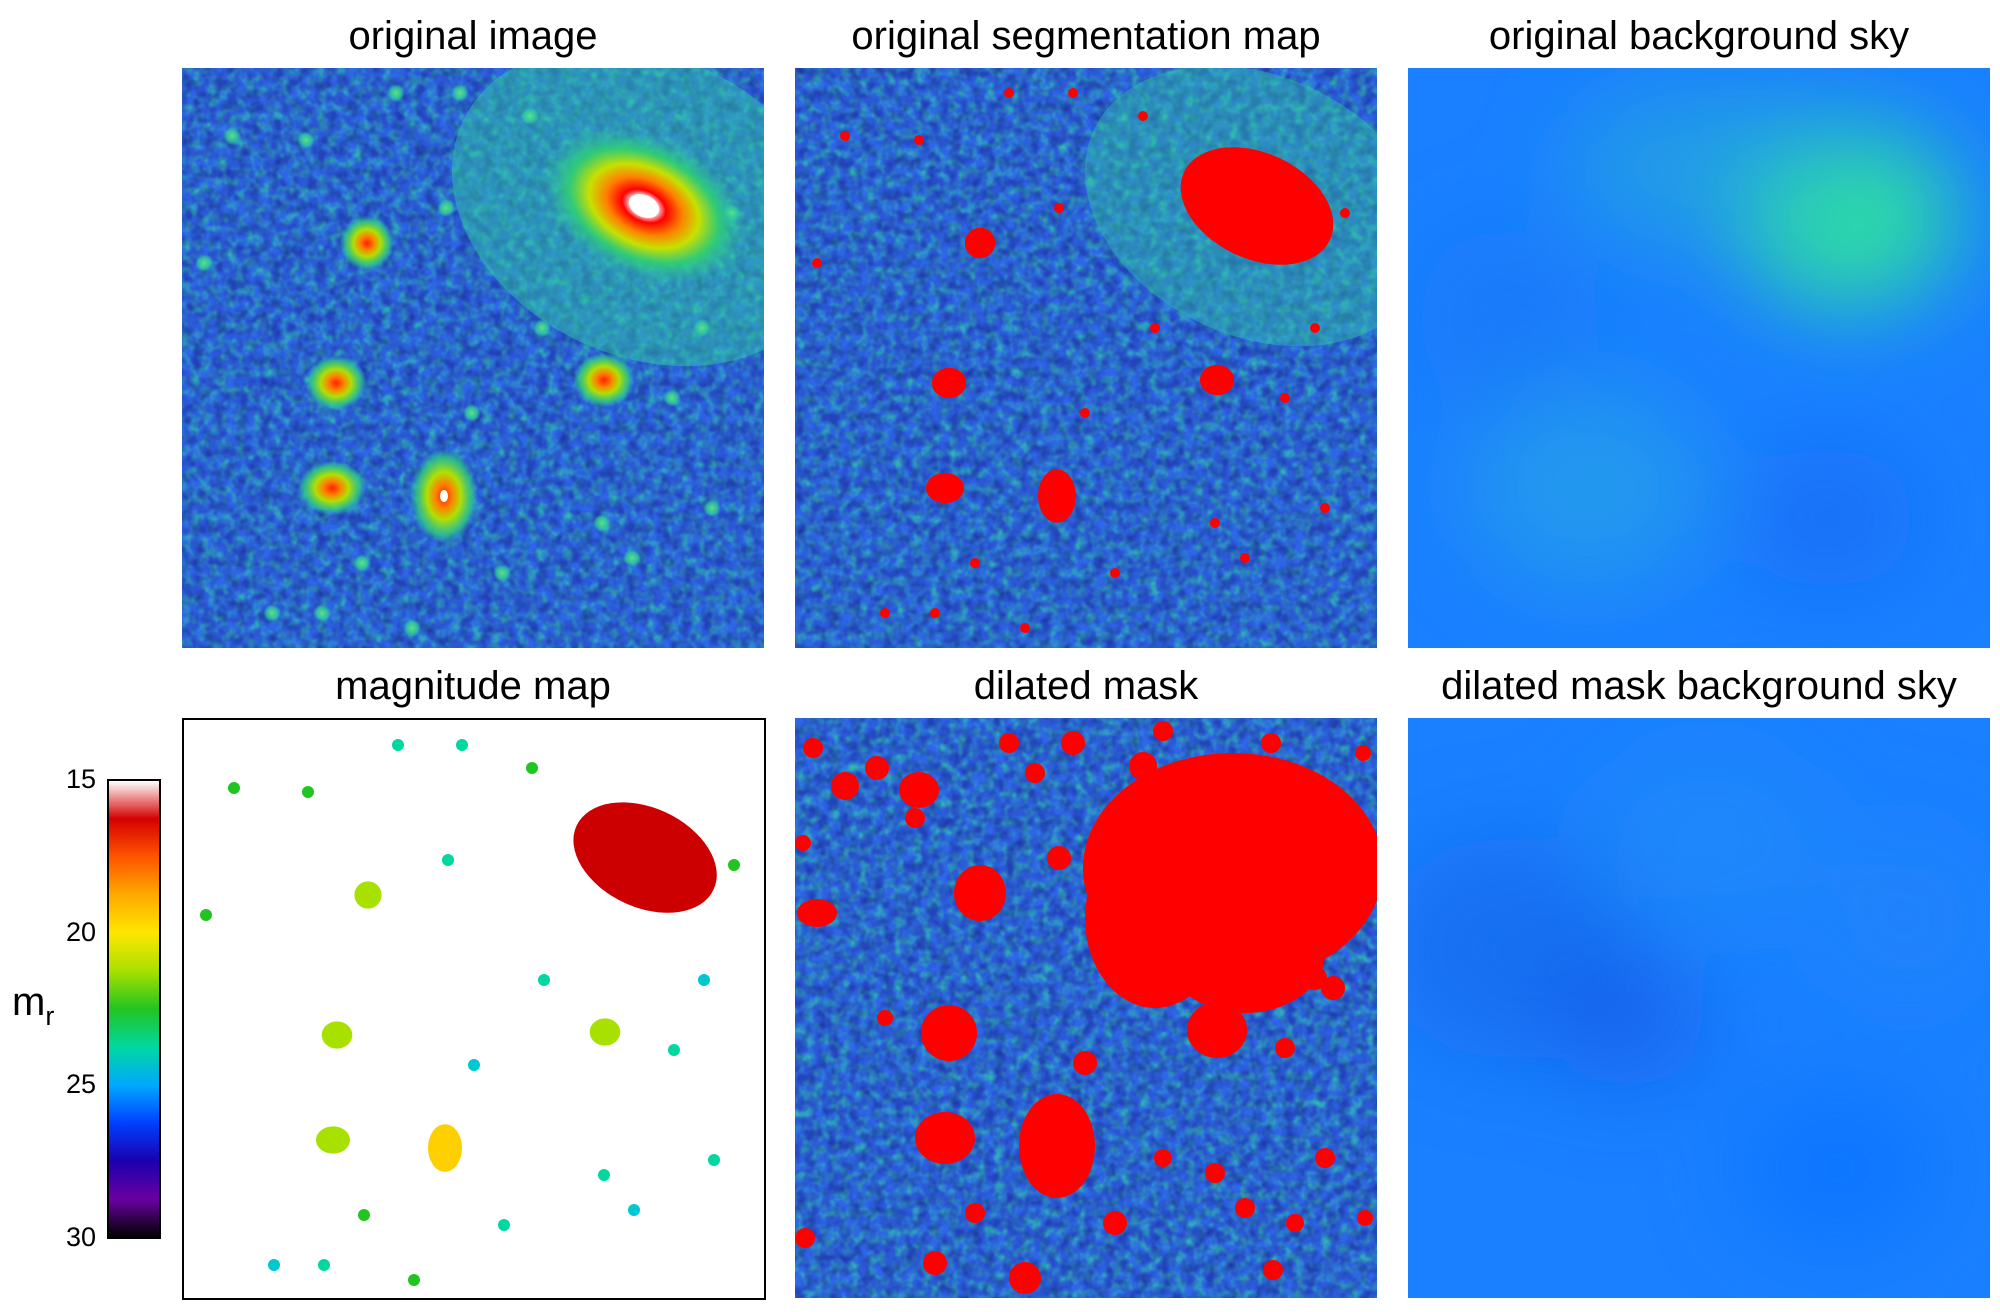 Image resolution: width=2000 pixels, height=1312 pixels. I want to click on colorbar-tick-25: 25, so click(80, 1084).